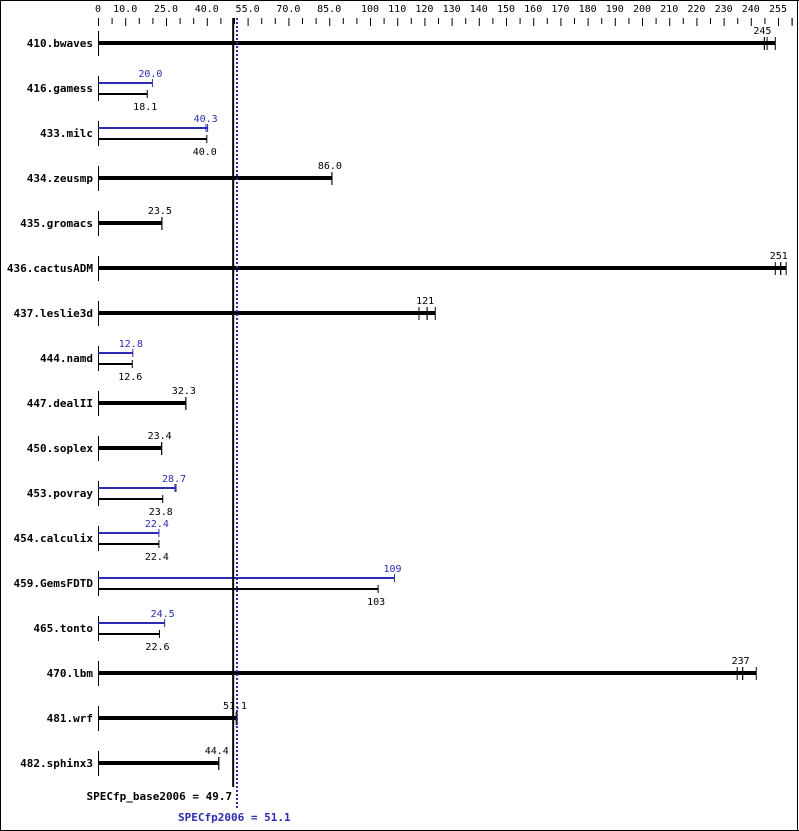  I want to click on benchmark-label: 454.calculix, so click(54, 538).